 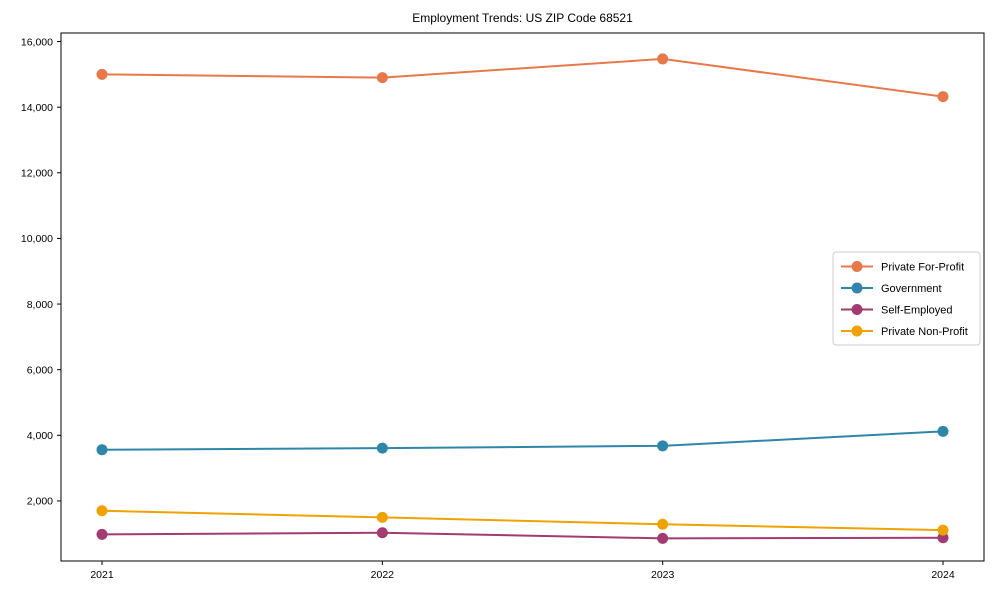 What do you see at coordinates (40, 370) in the screenshot?
I see `y-tick-label: 6,000` at bounding box center [40, 370].